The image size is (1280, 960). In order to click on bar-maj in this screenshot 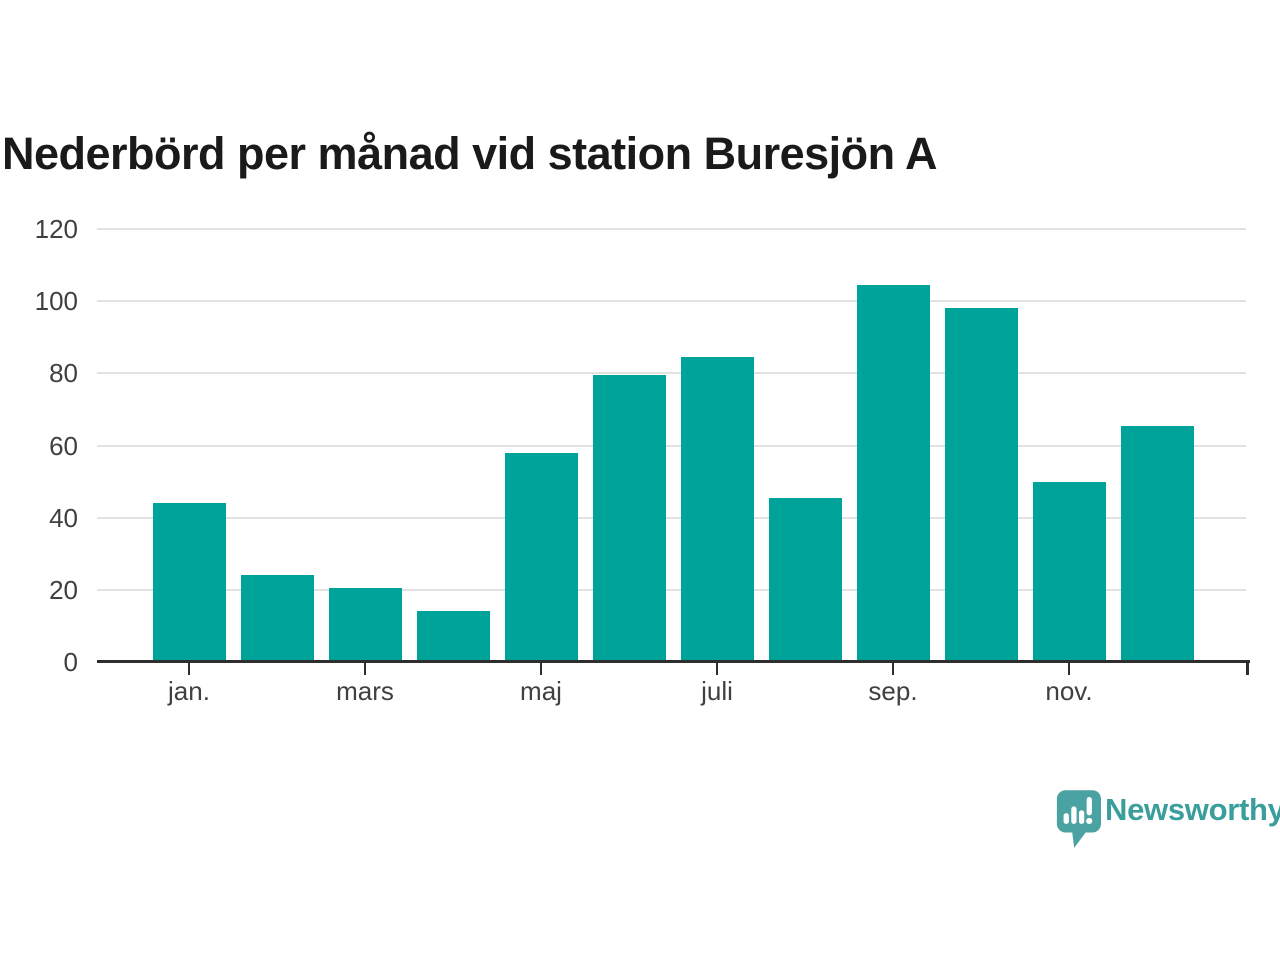, I will do `click(541, 557)`.